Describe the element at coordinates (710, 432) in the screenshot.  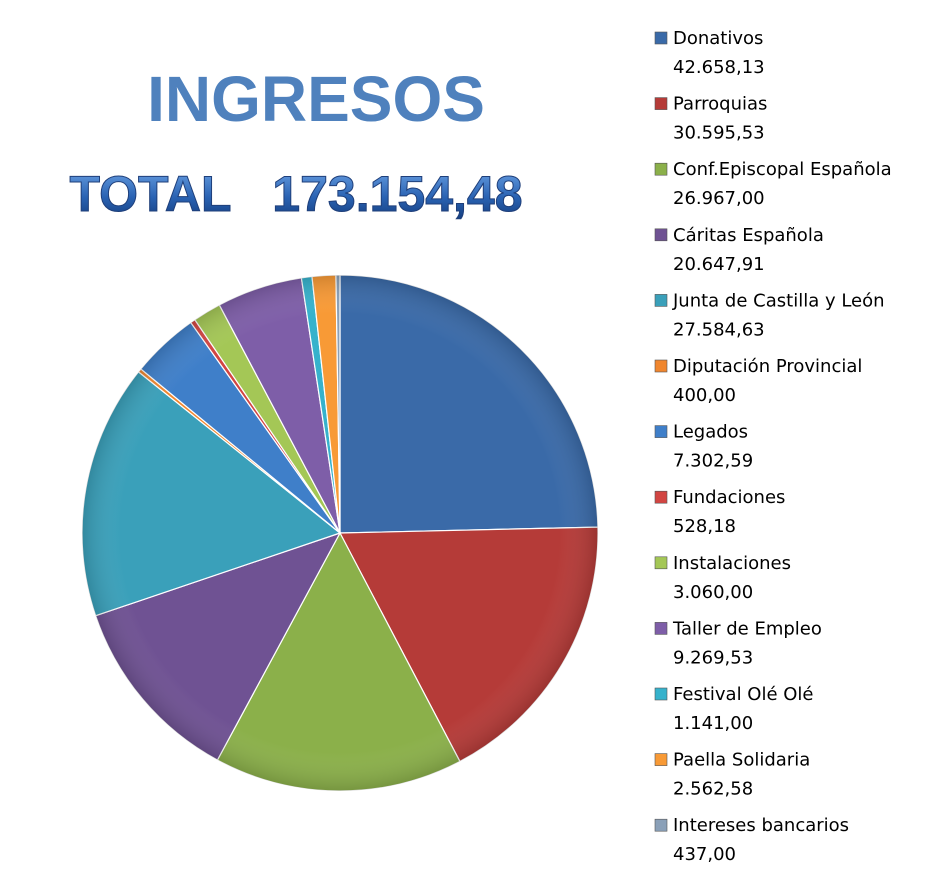
I see `legend-label: Legados` at that location.